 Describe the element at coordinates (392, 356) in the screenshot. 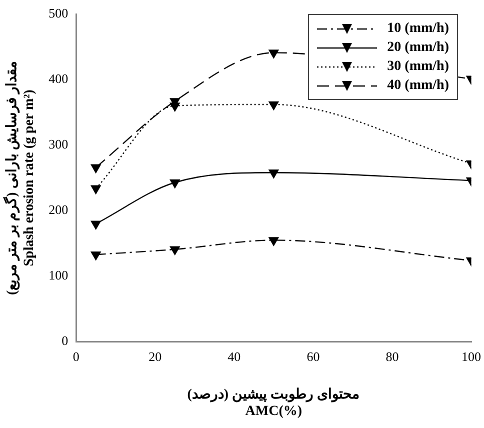

I see `x-tick-label: 80` at that location.